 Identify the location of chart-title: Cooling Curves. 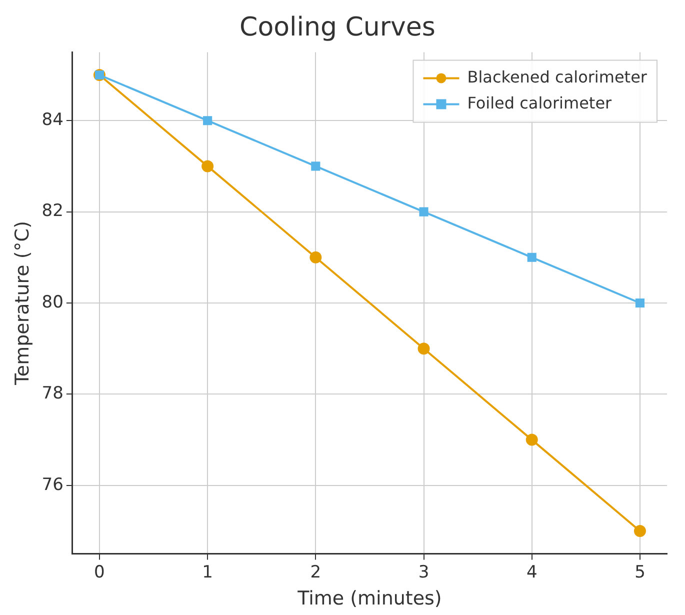
(338, 27).